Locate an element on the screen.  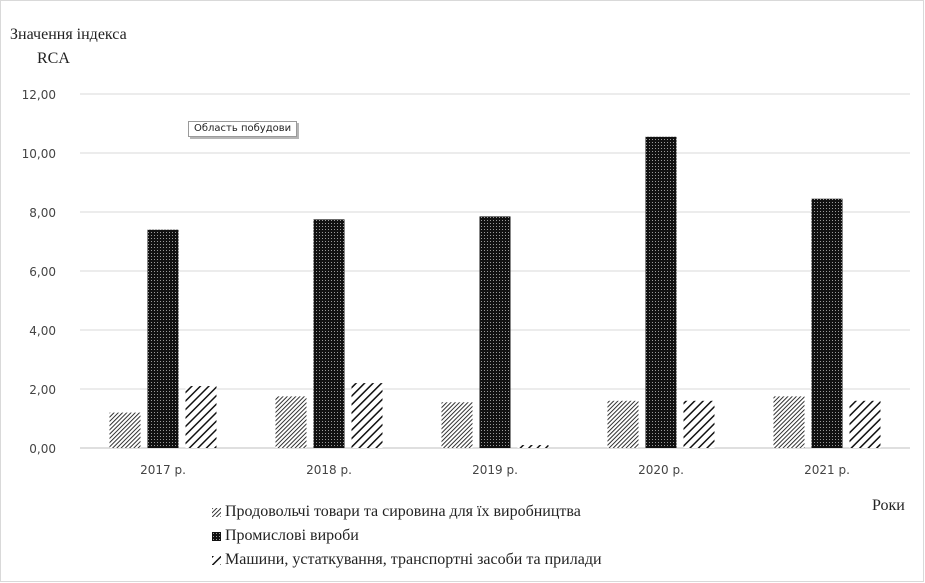
y-tick-label: 2,00 is located at coordinates (42, 390).